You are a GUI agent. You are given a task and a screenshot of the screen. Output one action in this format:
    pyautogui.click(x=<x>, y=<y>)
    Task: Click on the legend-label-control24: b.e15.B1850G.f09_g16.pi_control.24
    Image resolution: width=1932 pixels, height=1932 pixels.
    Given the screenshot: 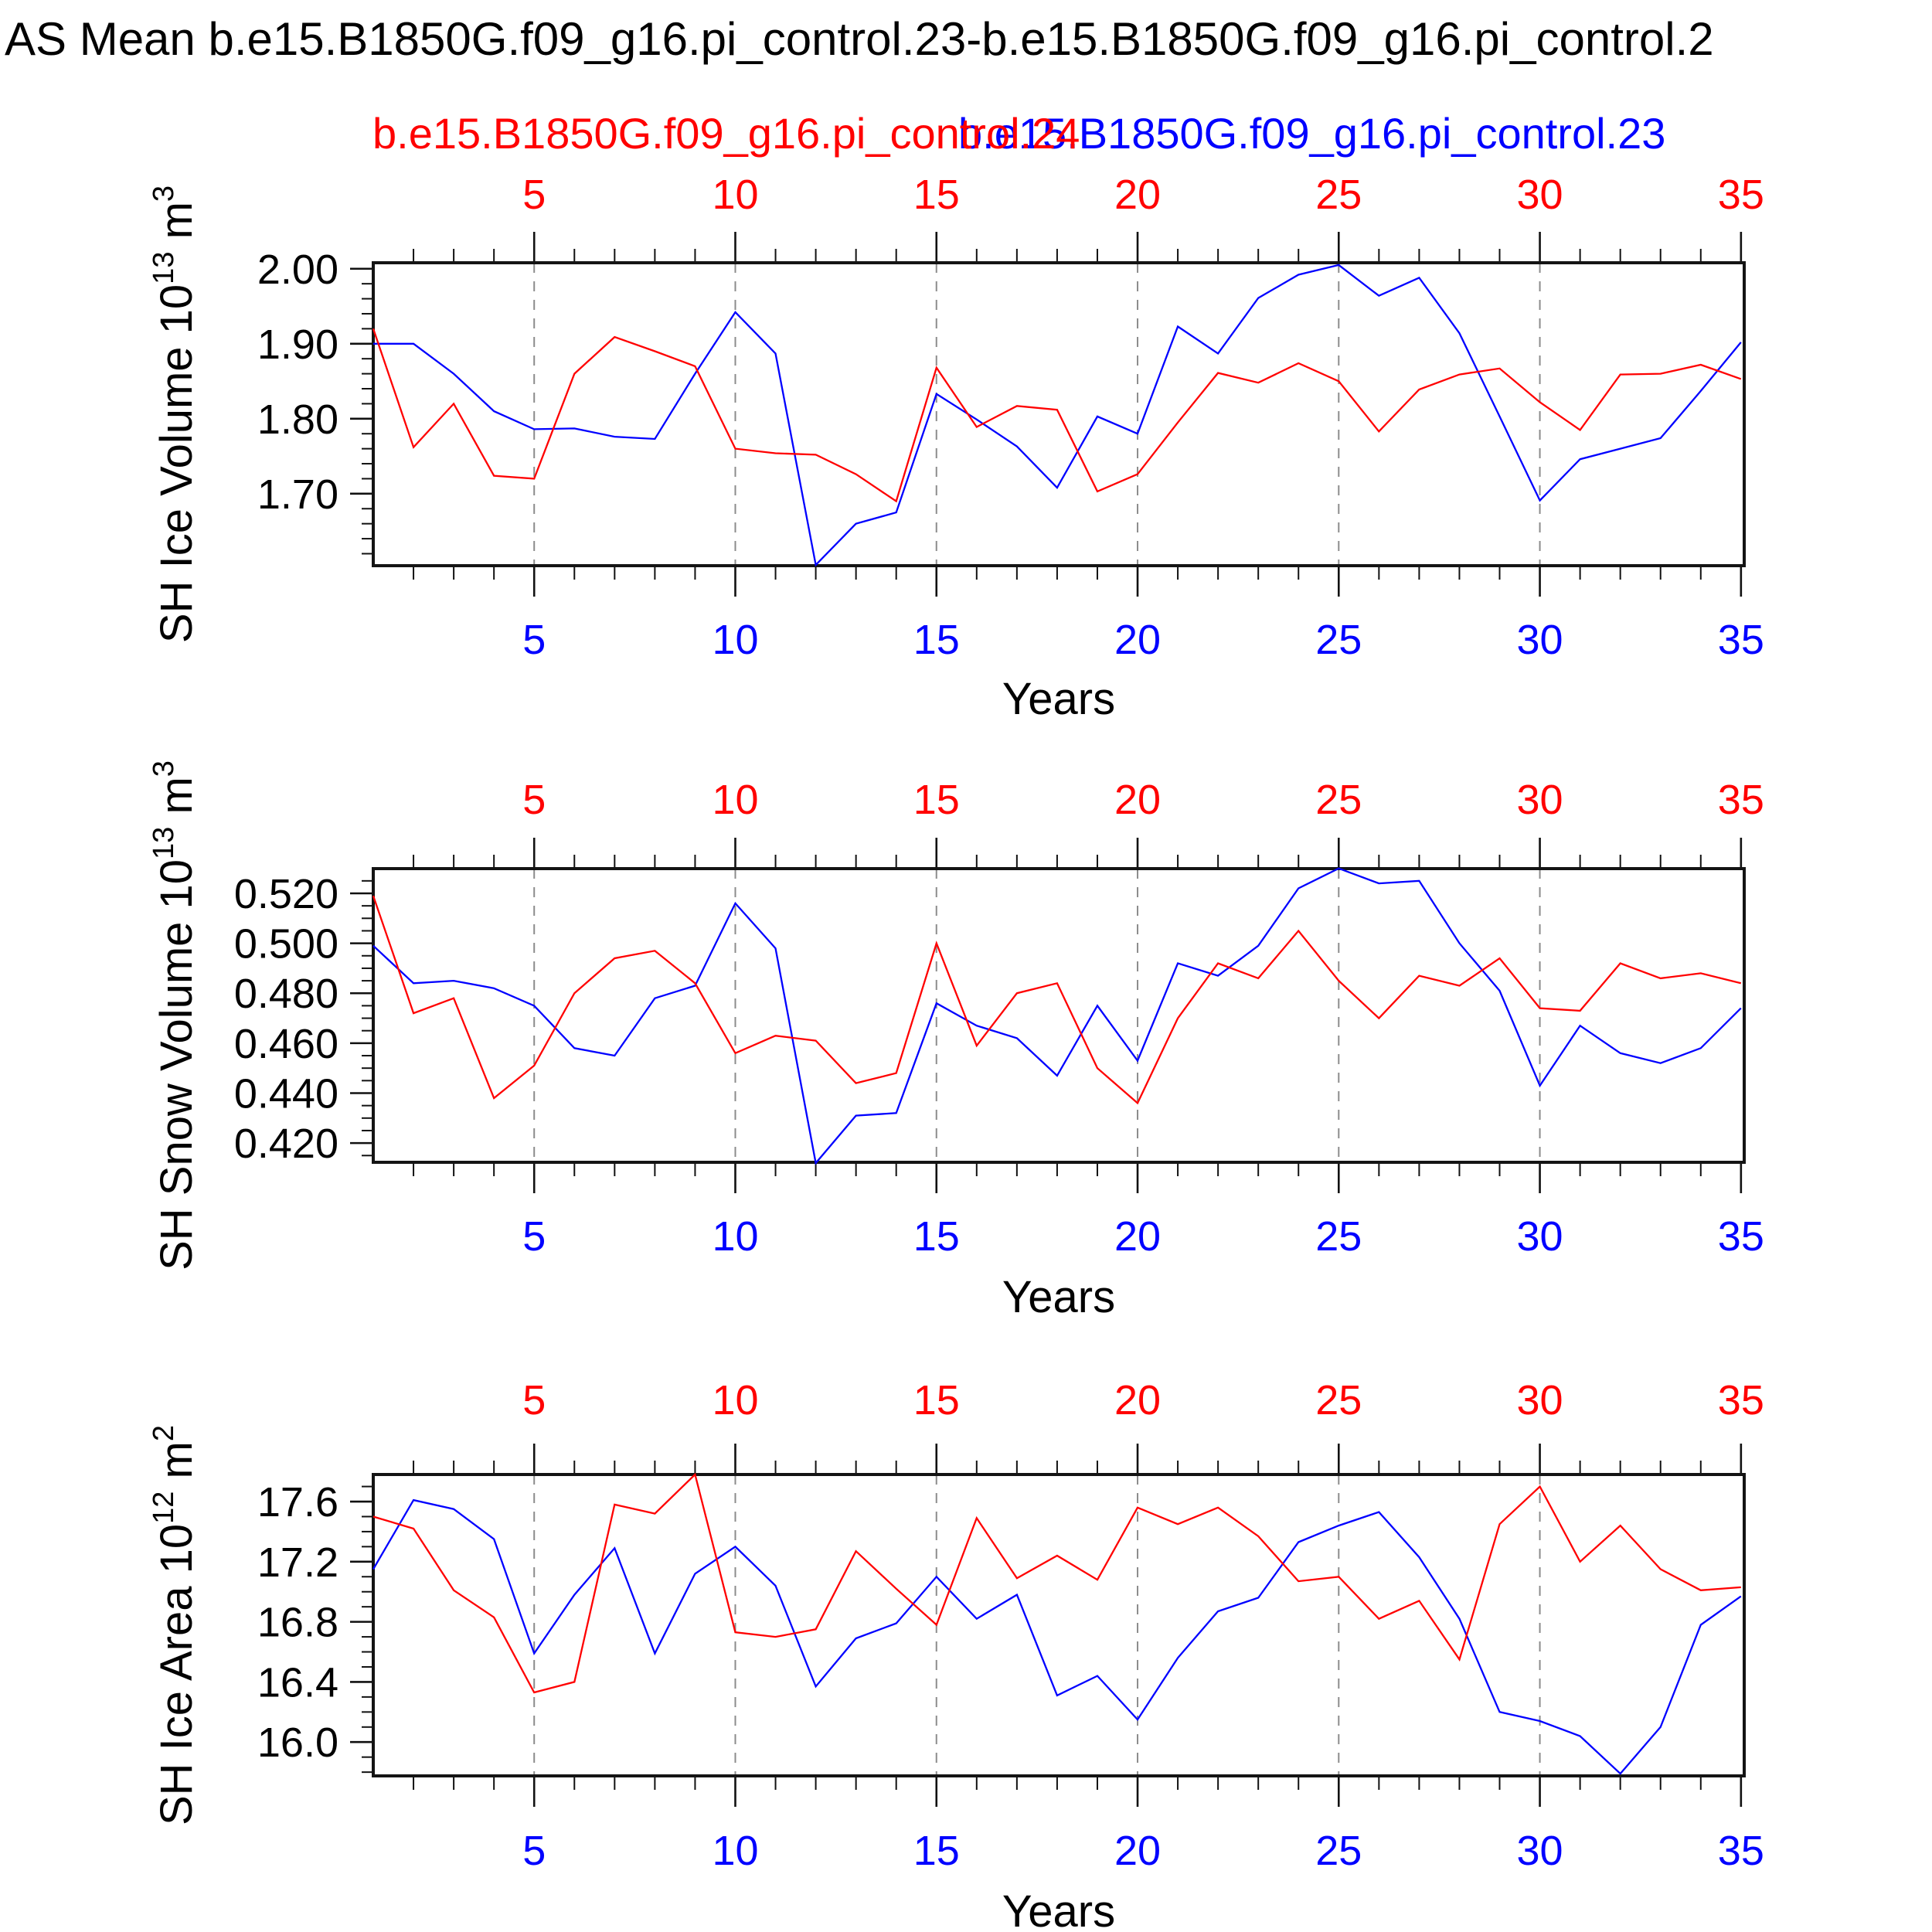 What is the action you would take?
    pyautogui.click(x=726, y=134)
    